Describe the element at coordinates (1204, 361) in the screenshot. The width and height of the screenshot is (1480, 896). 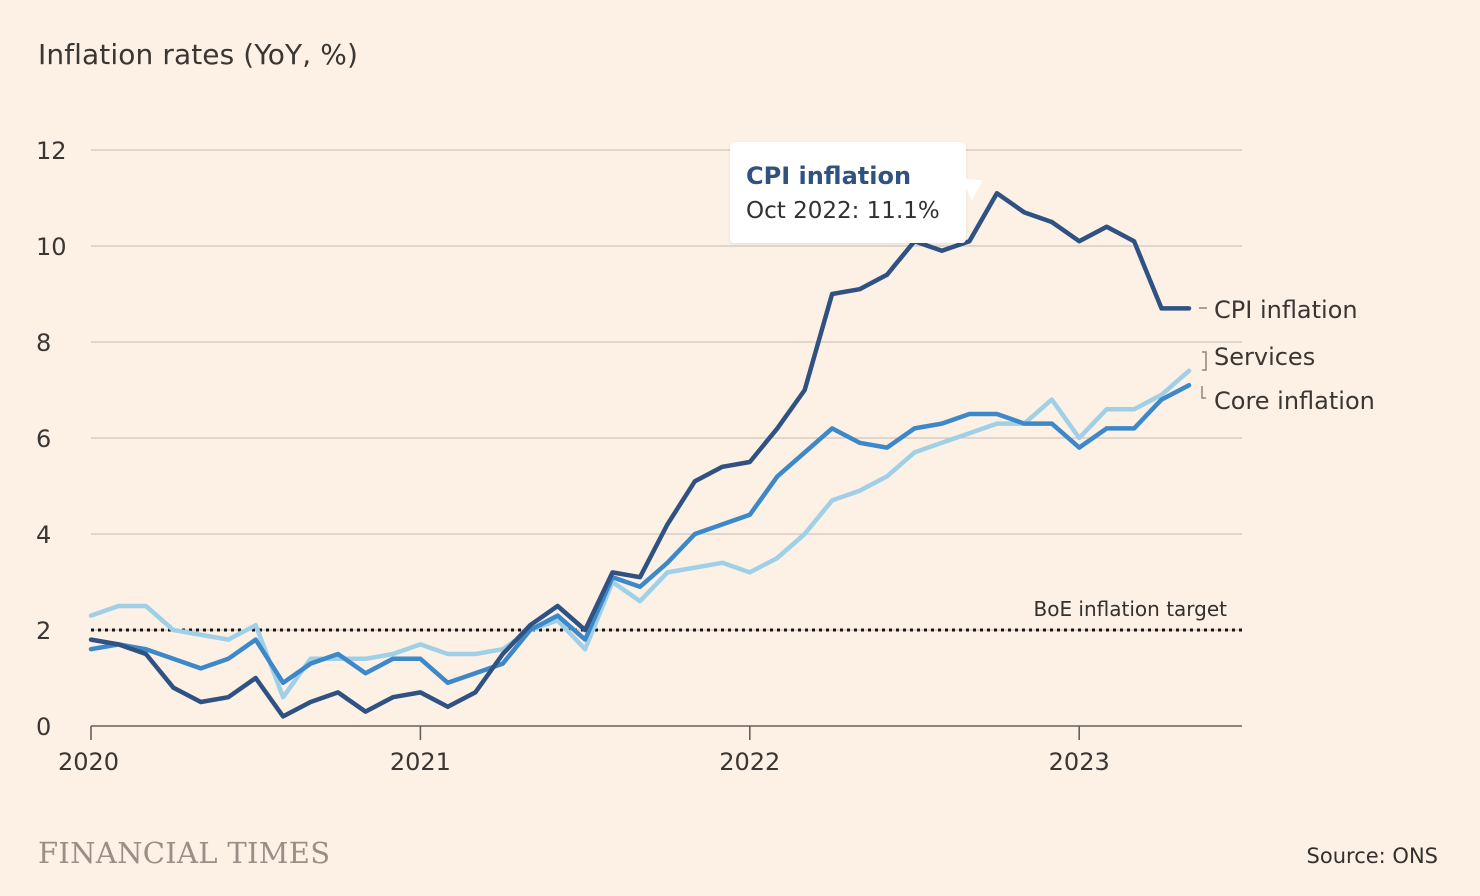
I see `end-label-connector-services` at that location.